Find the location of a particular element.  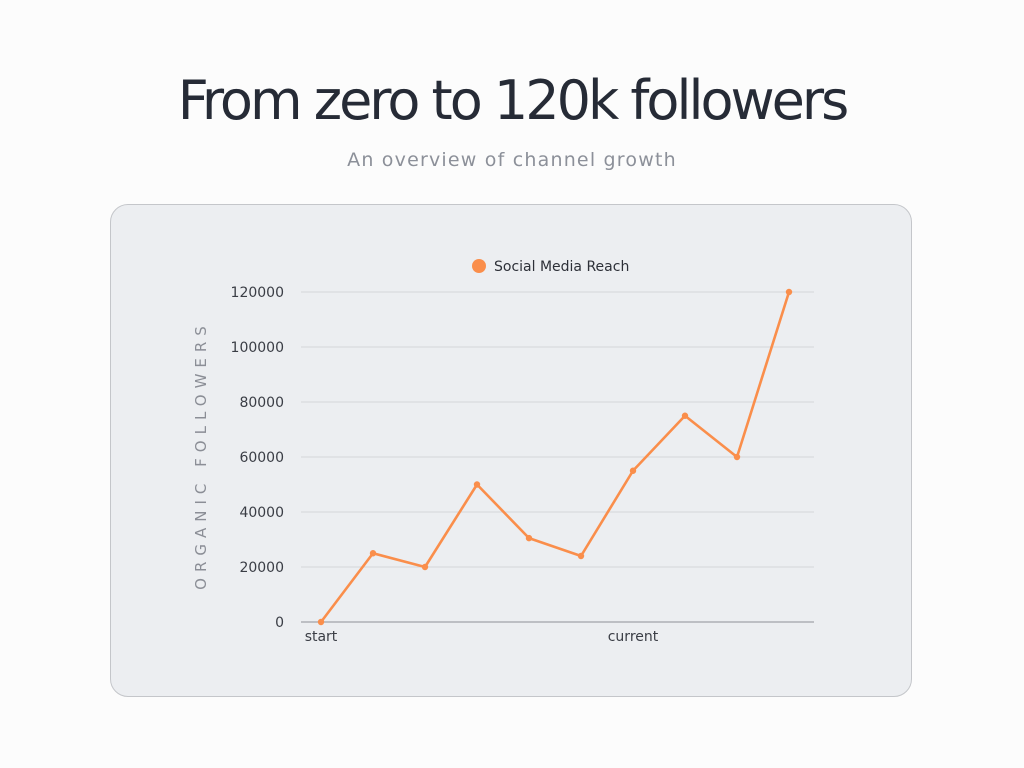

x-tick-label: start is located at coordinates (321, 637).